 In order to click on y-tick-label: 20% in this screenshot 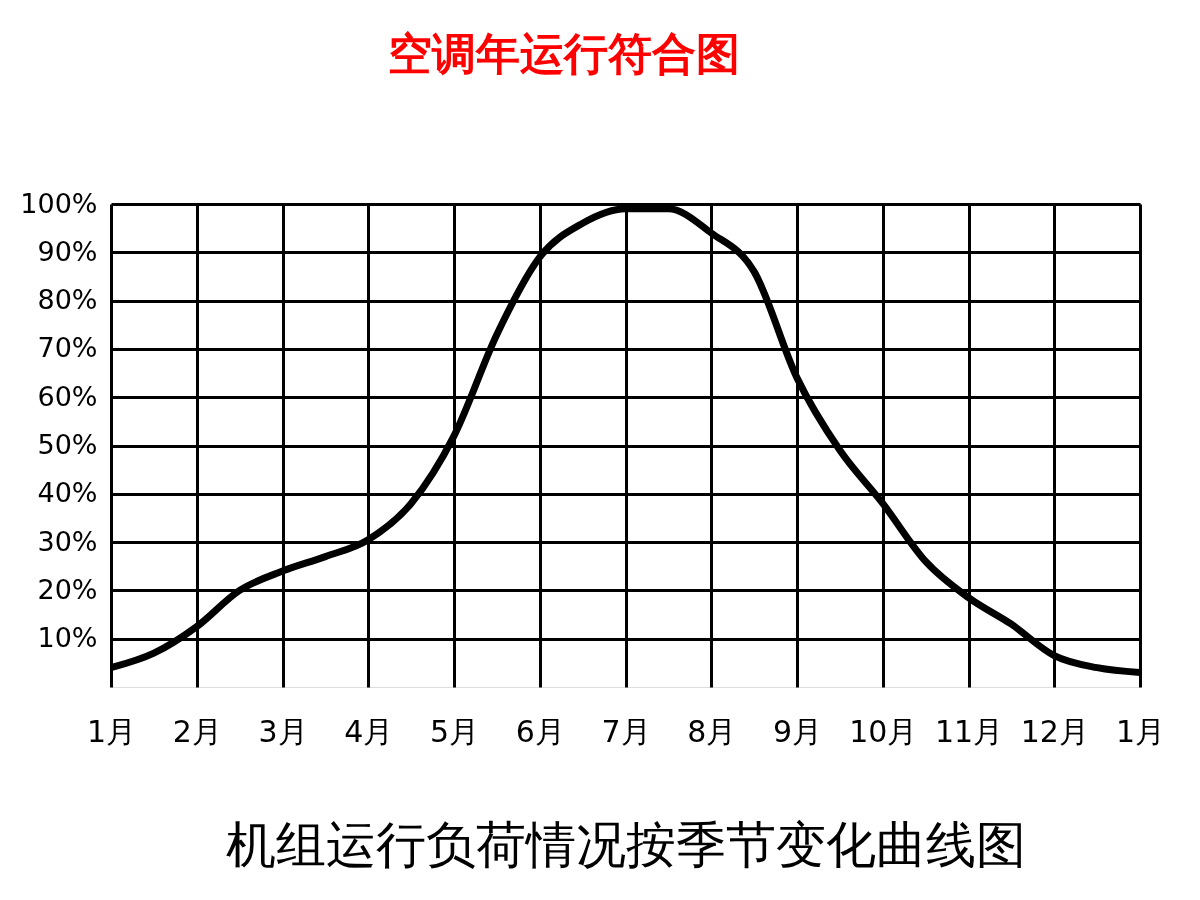, I will do `click(67, 589)`.